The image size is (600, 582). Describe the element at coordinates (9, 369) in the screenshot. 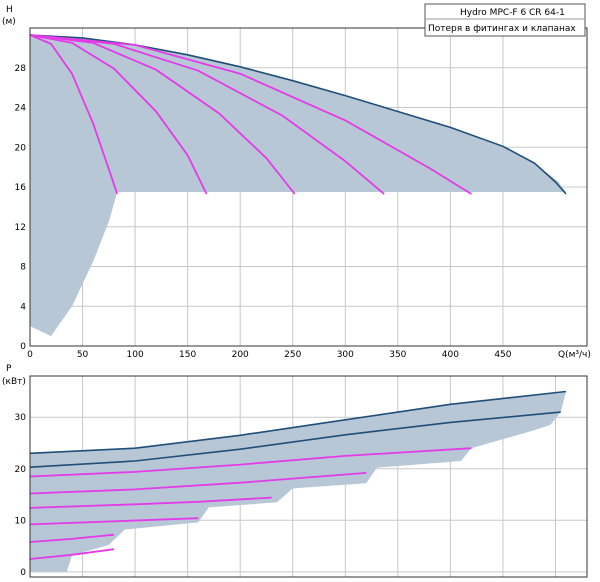

I see `power-y-axis-label: P` at that location.